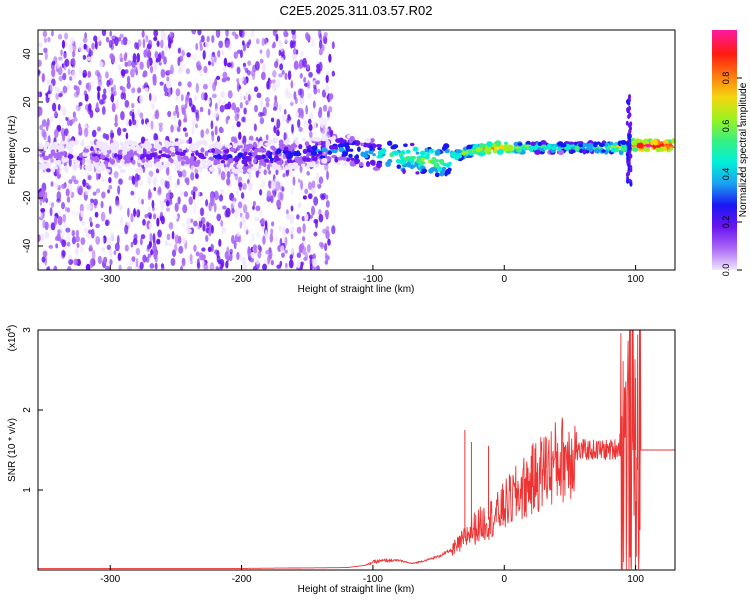 The width and height of the screenshot is (750, 600). What do you see at coordinates (731, 174) in the screenshot?
I see `colorbar-ticks: 0.0 0.2 0.4 0.6 0.8` at bounding box center [731, 174].